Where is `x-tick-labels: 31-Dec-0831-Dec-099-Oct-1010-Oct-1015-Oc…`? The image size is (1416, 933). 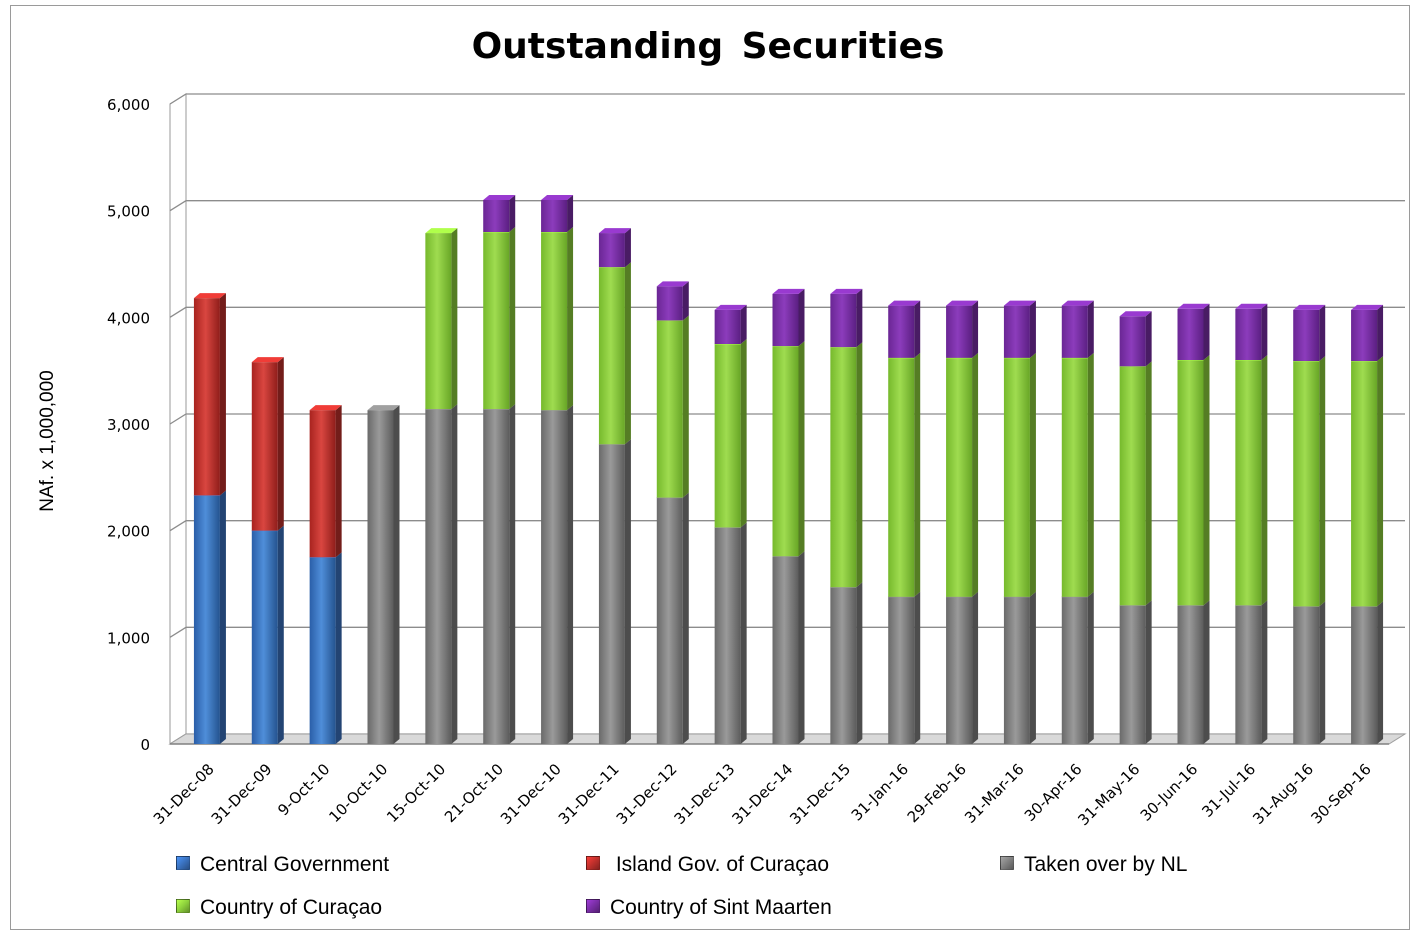
x-tick-labels: 31-Dec-0831-Dec-099-Oct-1010-Oct-1015-Oc… is located at coordinates (762, 794).